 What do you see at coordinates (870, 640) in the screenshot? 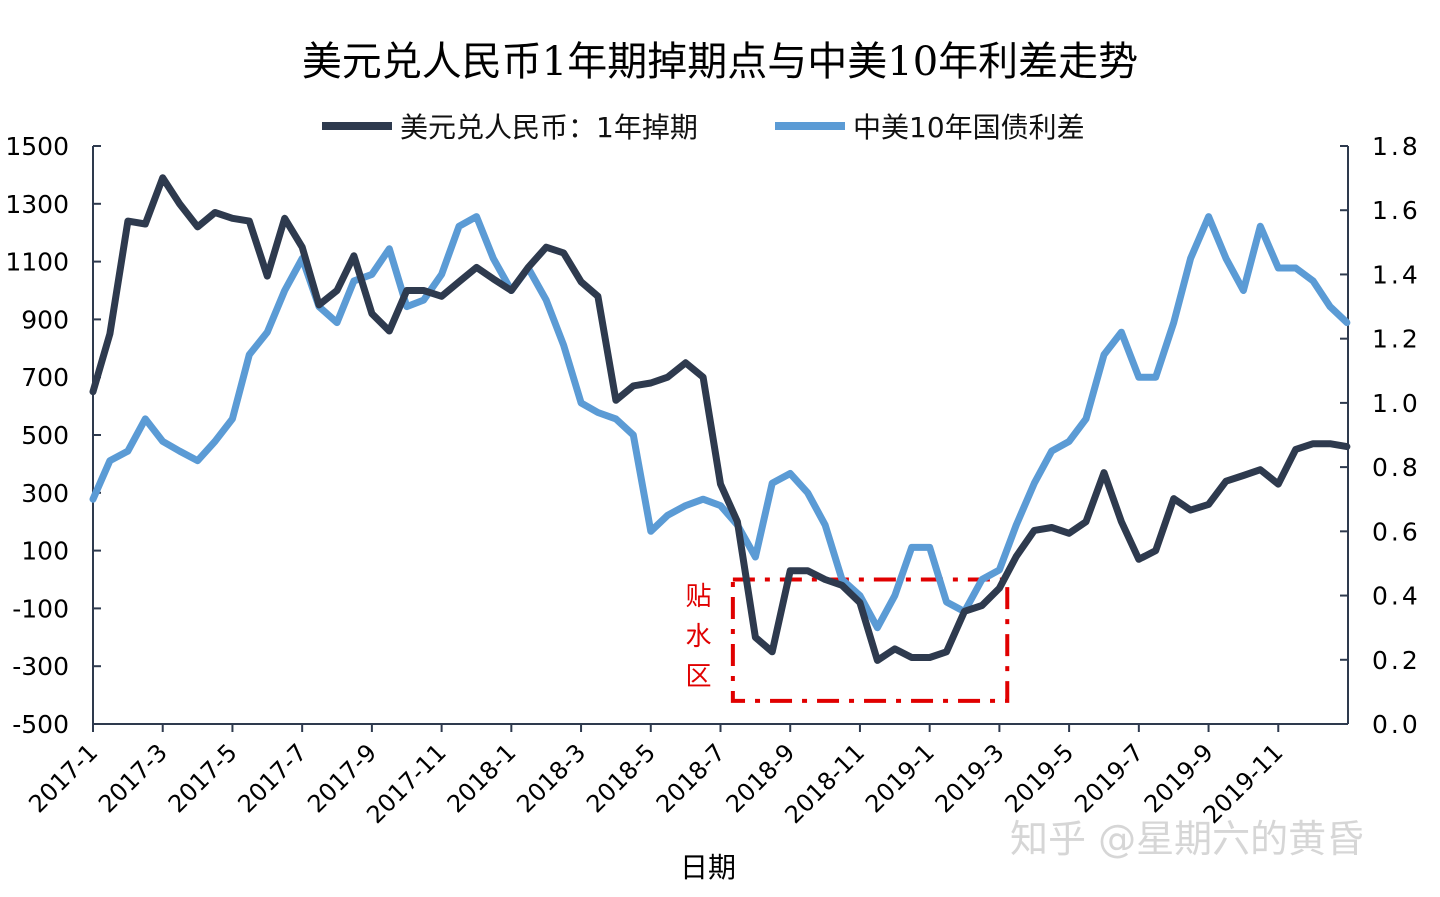
I see `discount-zone-box` at bounding box center [870, 640].